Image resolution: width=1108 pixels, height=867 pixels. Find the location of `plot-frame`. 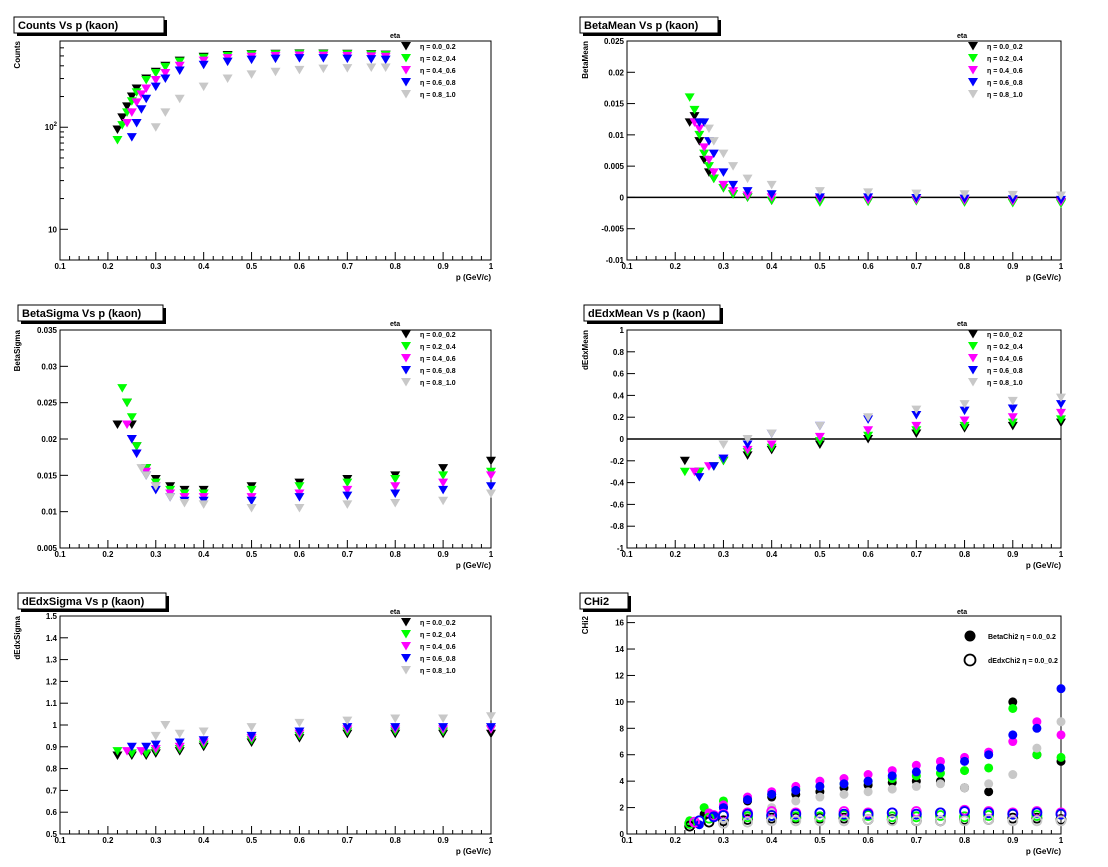

plot-frame is located at coordinates (844, 725).